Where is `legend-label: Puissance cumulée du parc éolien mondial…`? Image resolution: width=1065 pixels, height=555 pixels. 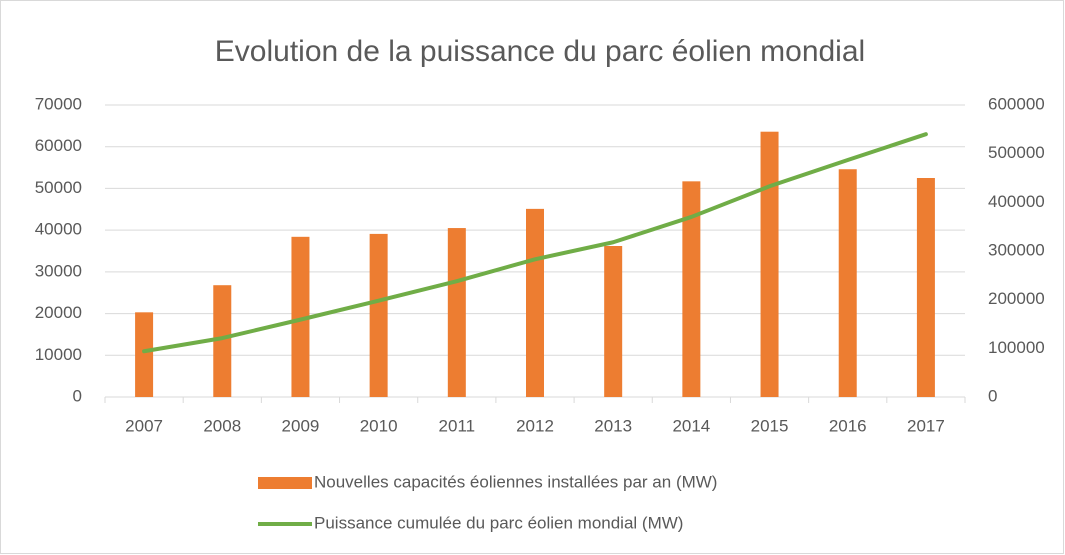
legend-label: Puissance cumulée du parc éolien mondial… is located at coordinates (498, 522).